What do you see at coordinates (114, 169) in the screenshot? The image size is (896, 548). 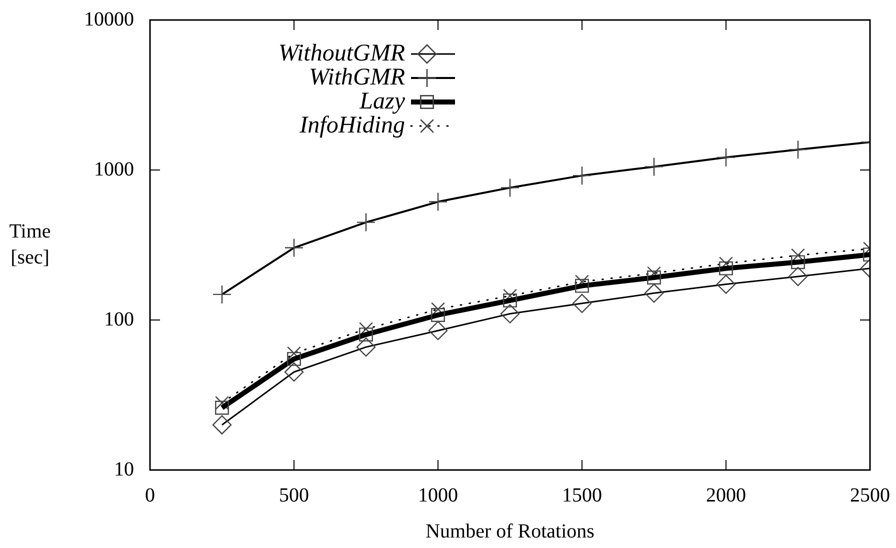 I see `y-tick-label: 1000` at bounding box center [114, 169].